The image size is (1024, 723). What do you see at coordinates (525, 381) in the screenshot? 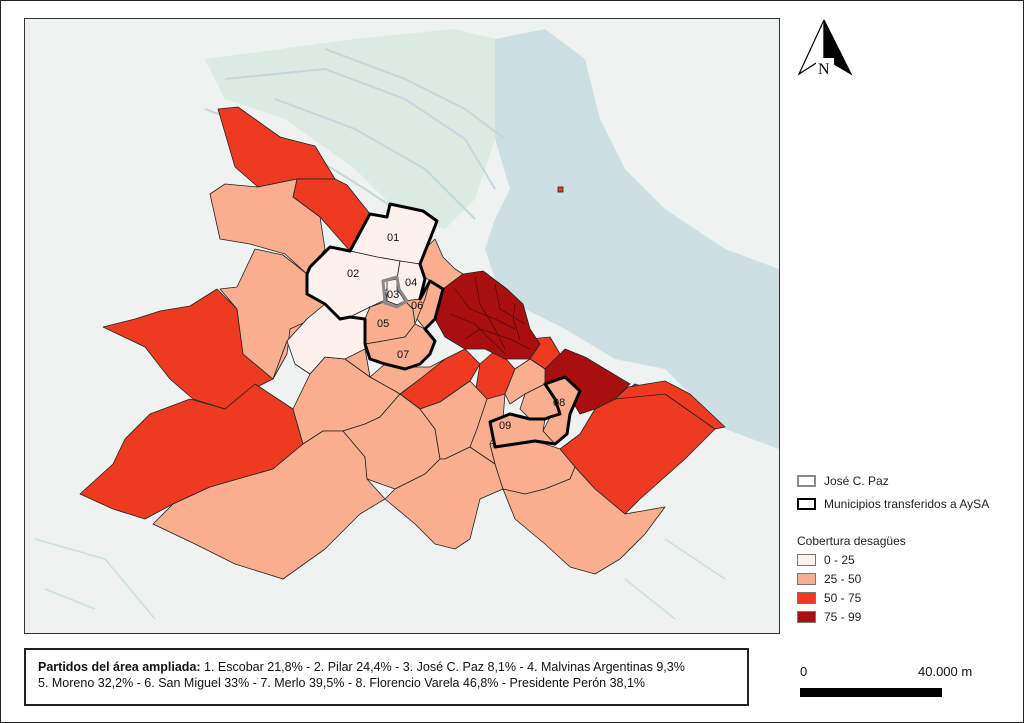
I see `district-banfield` at bounding box center [525, 381].